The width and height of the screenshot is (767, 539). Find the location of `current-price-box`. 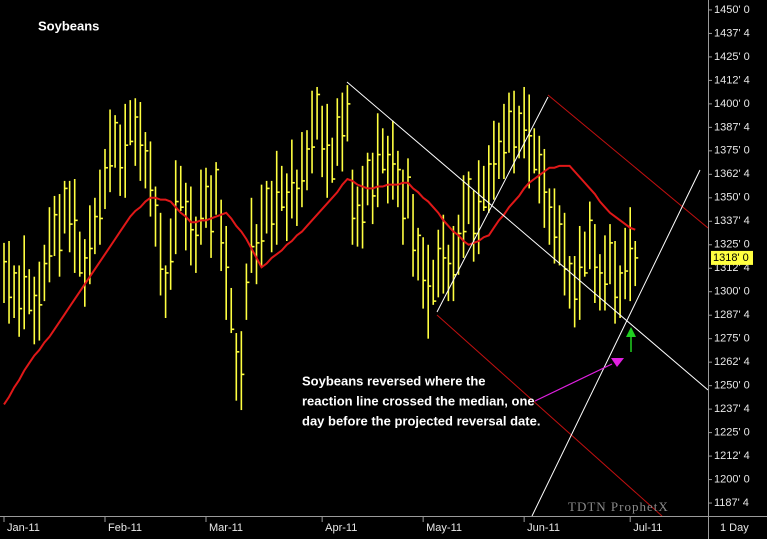

current-price-box is located at coordinates (732, 257).